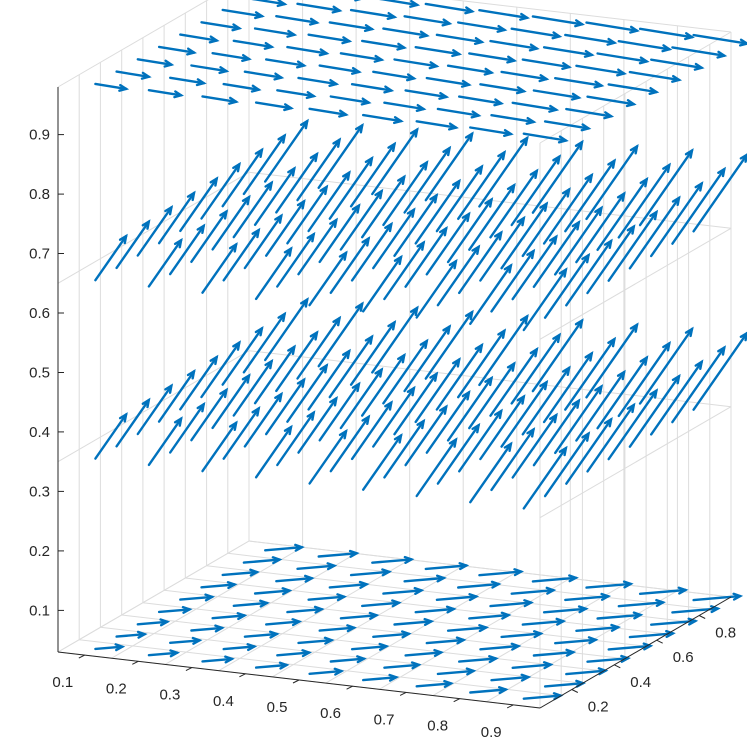  Describe the element at coordinates (39, 194) in the screenshot. I see `z-tick-label: 0.8` at that location.